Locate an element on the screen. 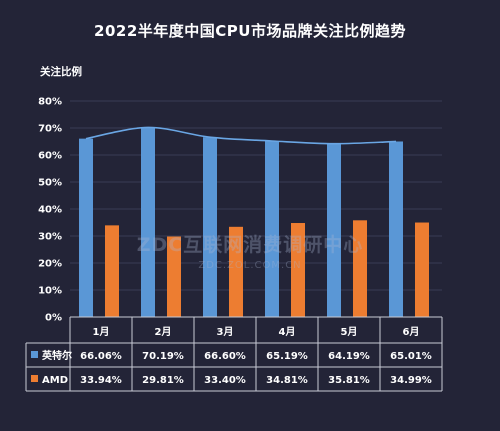 Image resolution: width=500 pixels, height=431 pixels. x-tick-label: 3月 is located at coordinates (225, 332).